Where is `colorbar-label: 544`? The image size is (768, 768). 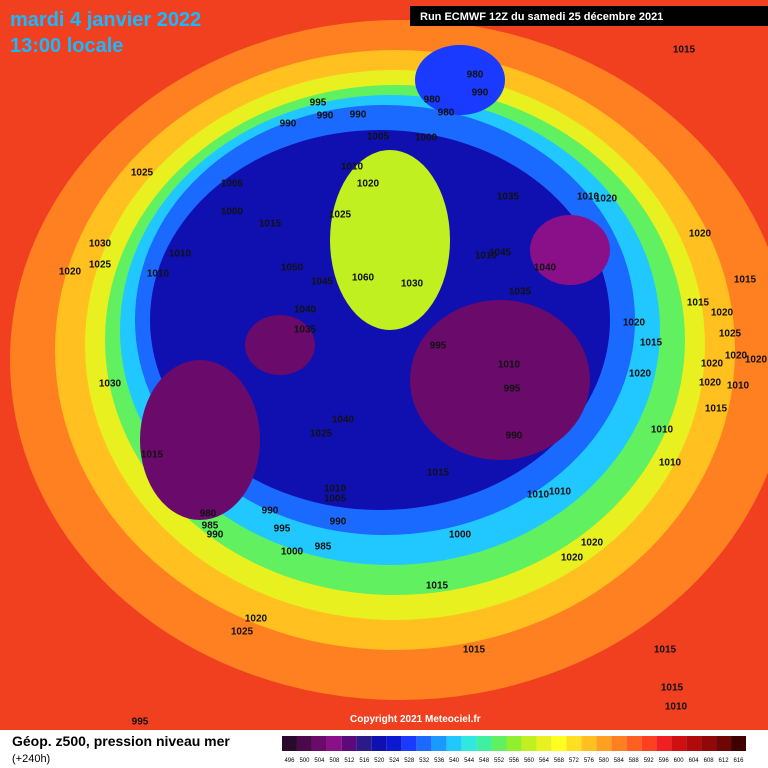
colorbar-label: 544 is located at coordinates (469, 761).